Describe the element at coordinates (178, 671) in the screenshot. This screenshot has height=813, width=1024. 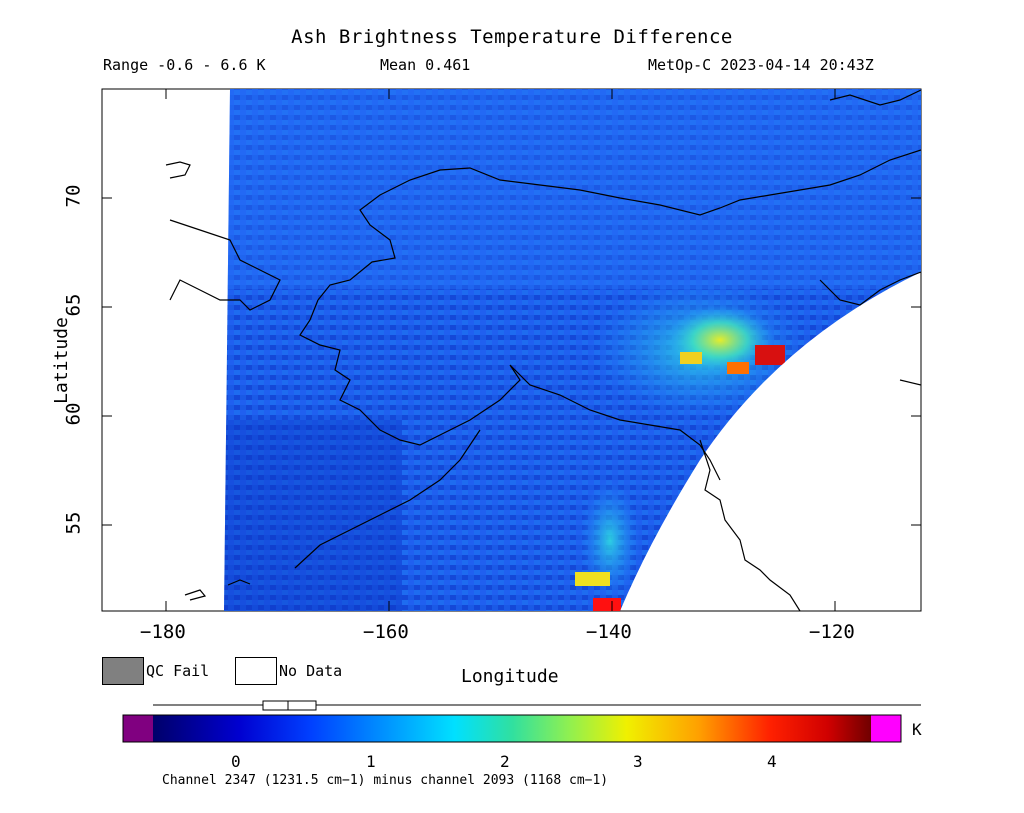
I see `qc-fail-label: QC Fail` at that location.